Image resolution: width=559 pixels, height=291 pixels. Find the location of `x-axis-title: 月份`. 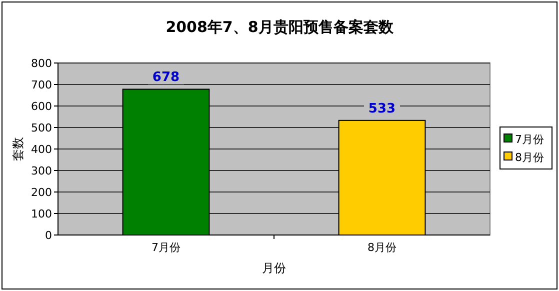

x-axis-title: 月份 is located at coordinates (274, 268).